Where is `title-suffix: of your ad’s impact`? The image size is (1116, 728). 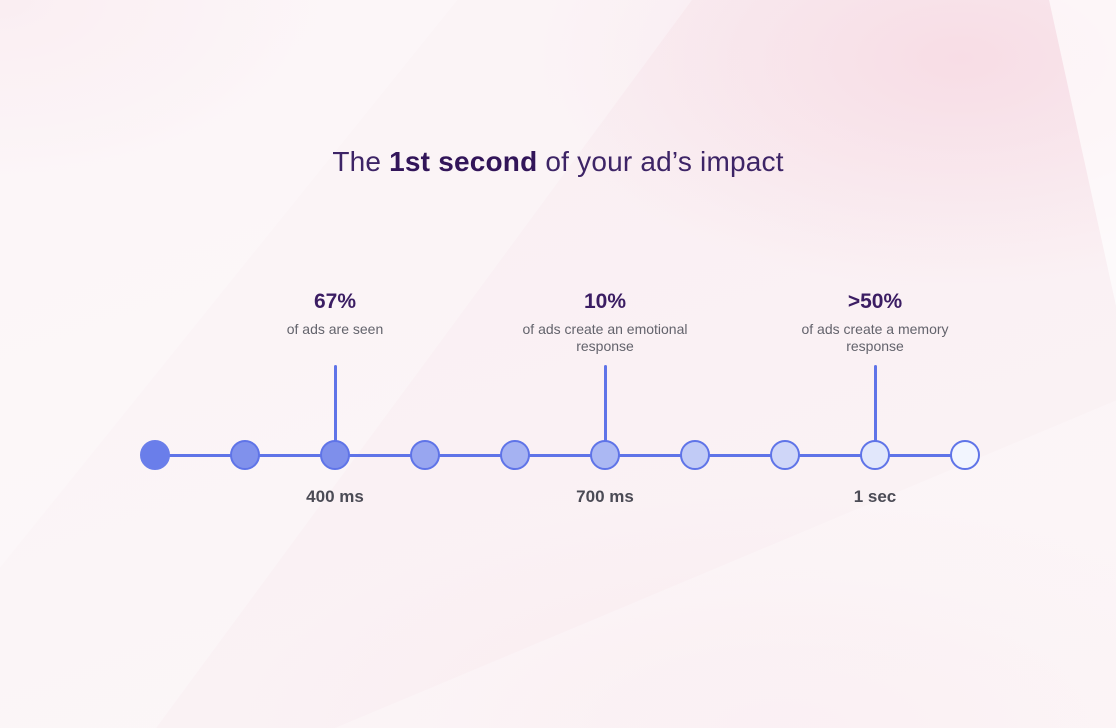
title-suffix: of your ad’s impact is located at coordinates (660, 161).